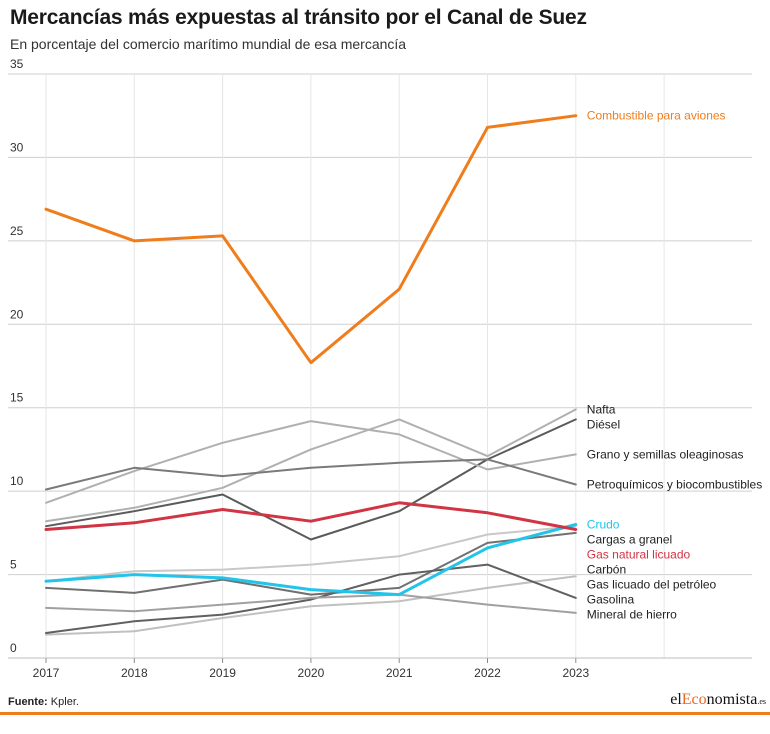 The width and height of the screenshot is (770, 734). What do you see at coordinates (13, 648) in the screenshot?
I see `y-tick-label: 0` at bounding box center [13, 648].